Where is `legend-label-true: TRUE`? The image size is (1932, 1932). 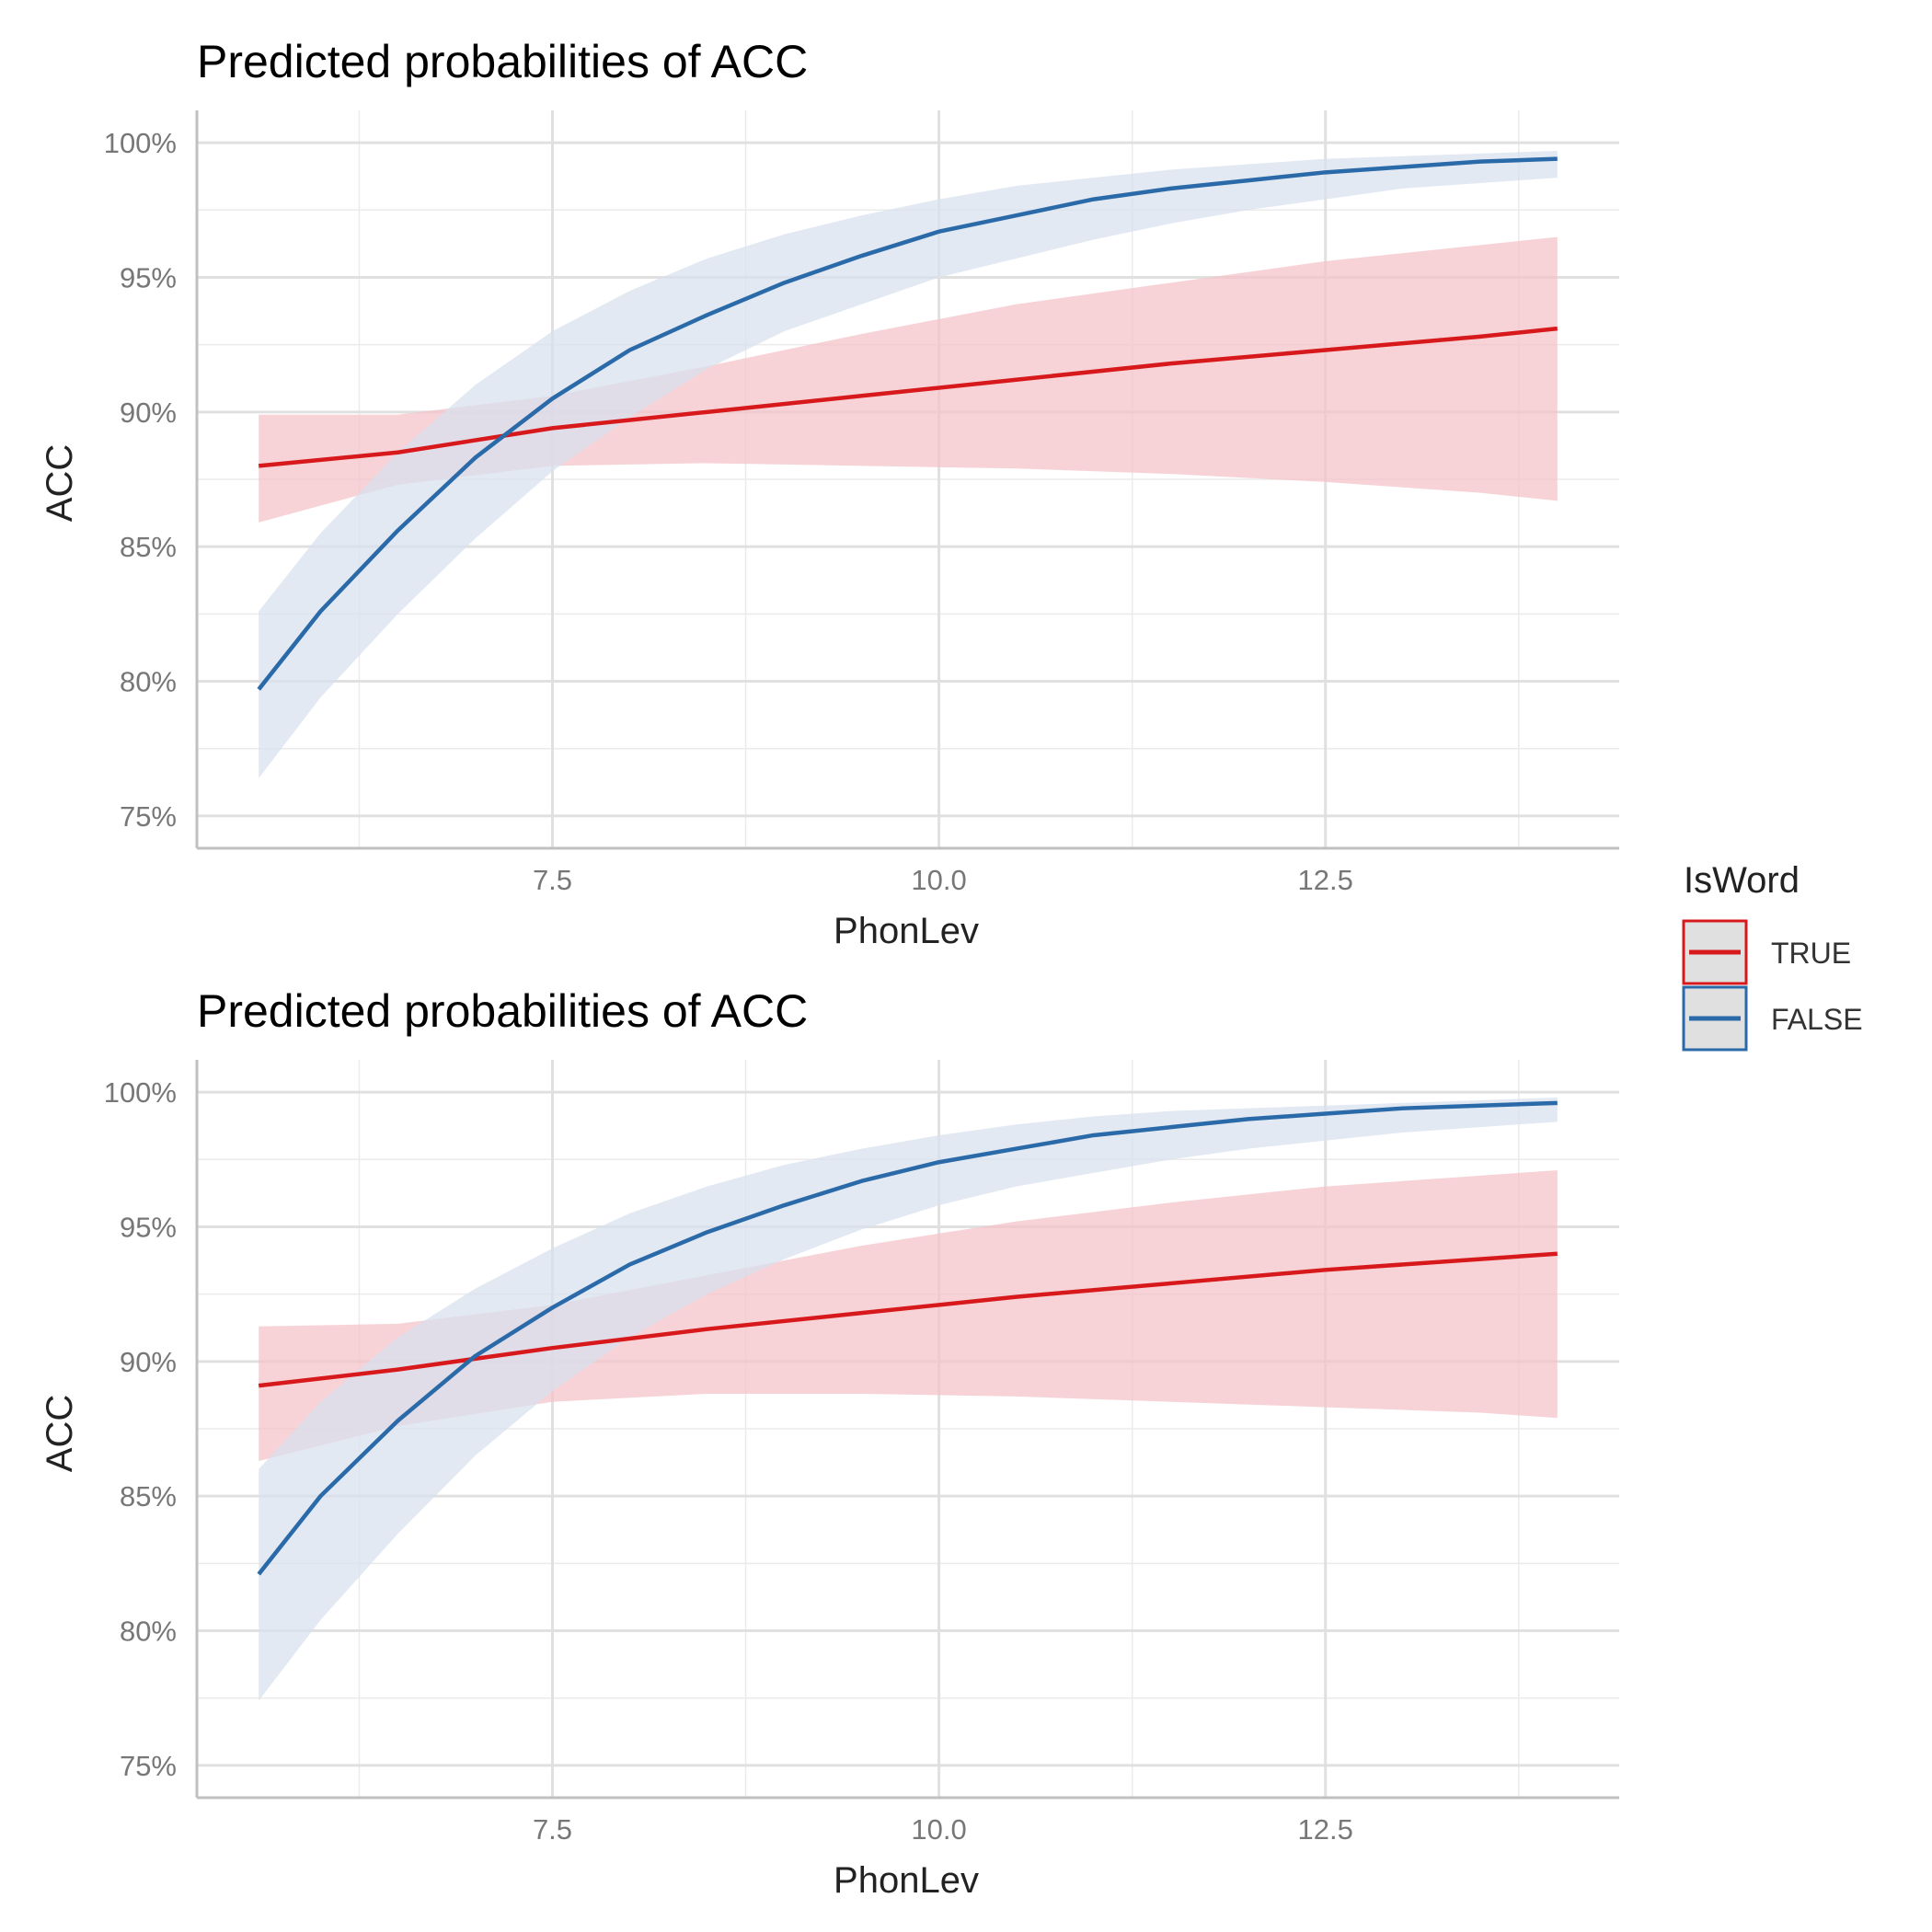
legend-label-true: TRUE is located at coordinates (1811, 953).